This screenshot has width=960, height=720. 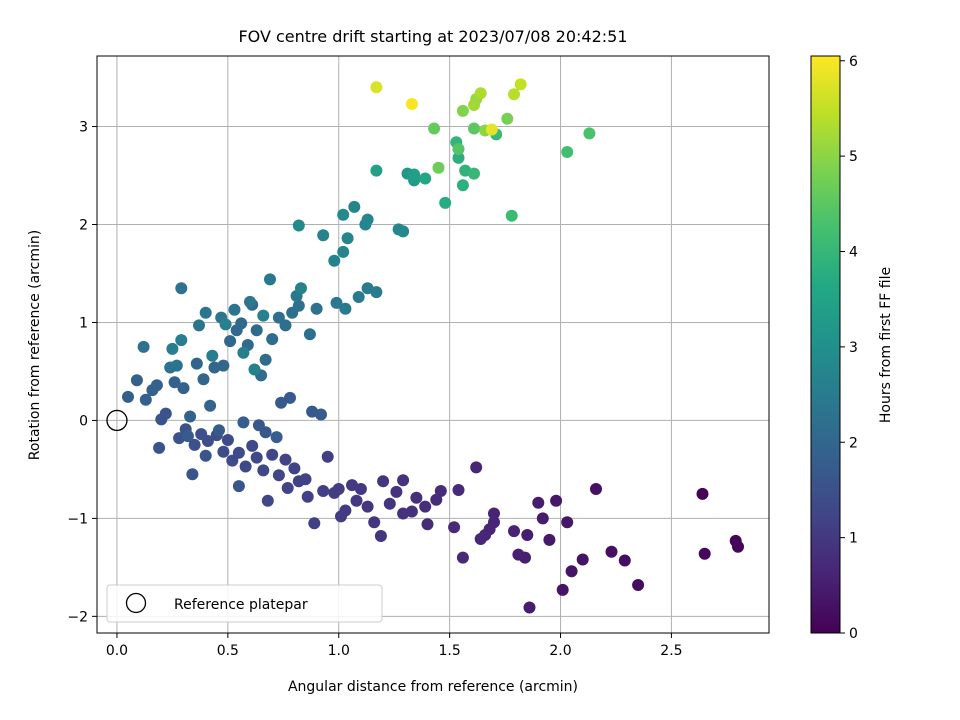 I want to click on reference-marker, so click(x=117, y=420).